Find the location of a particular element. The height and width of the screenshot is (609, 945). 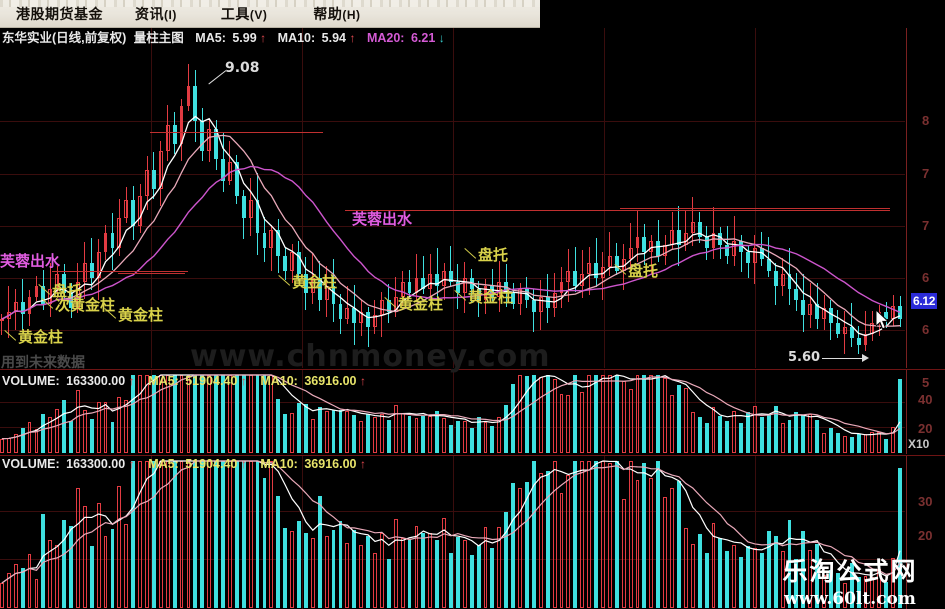

menu-bar: 港股期货基金 资讯(I) 工具(V) 帮助(H) is located at coordinates (270, 14).